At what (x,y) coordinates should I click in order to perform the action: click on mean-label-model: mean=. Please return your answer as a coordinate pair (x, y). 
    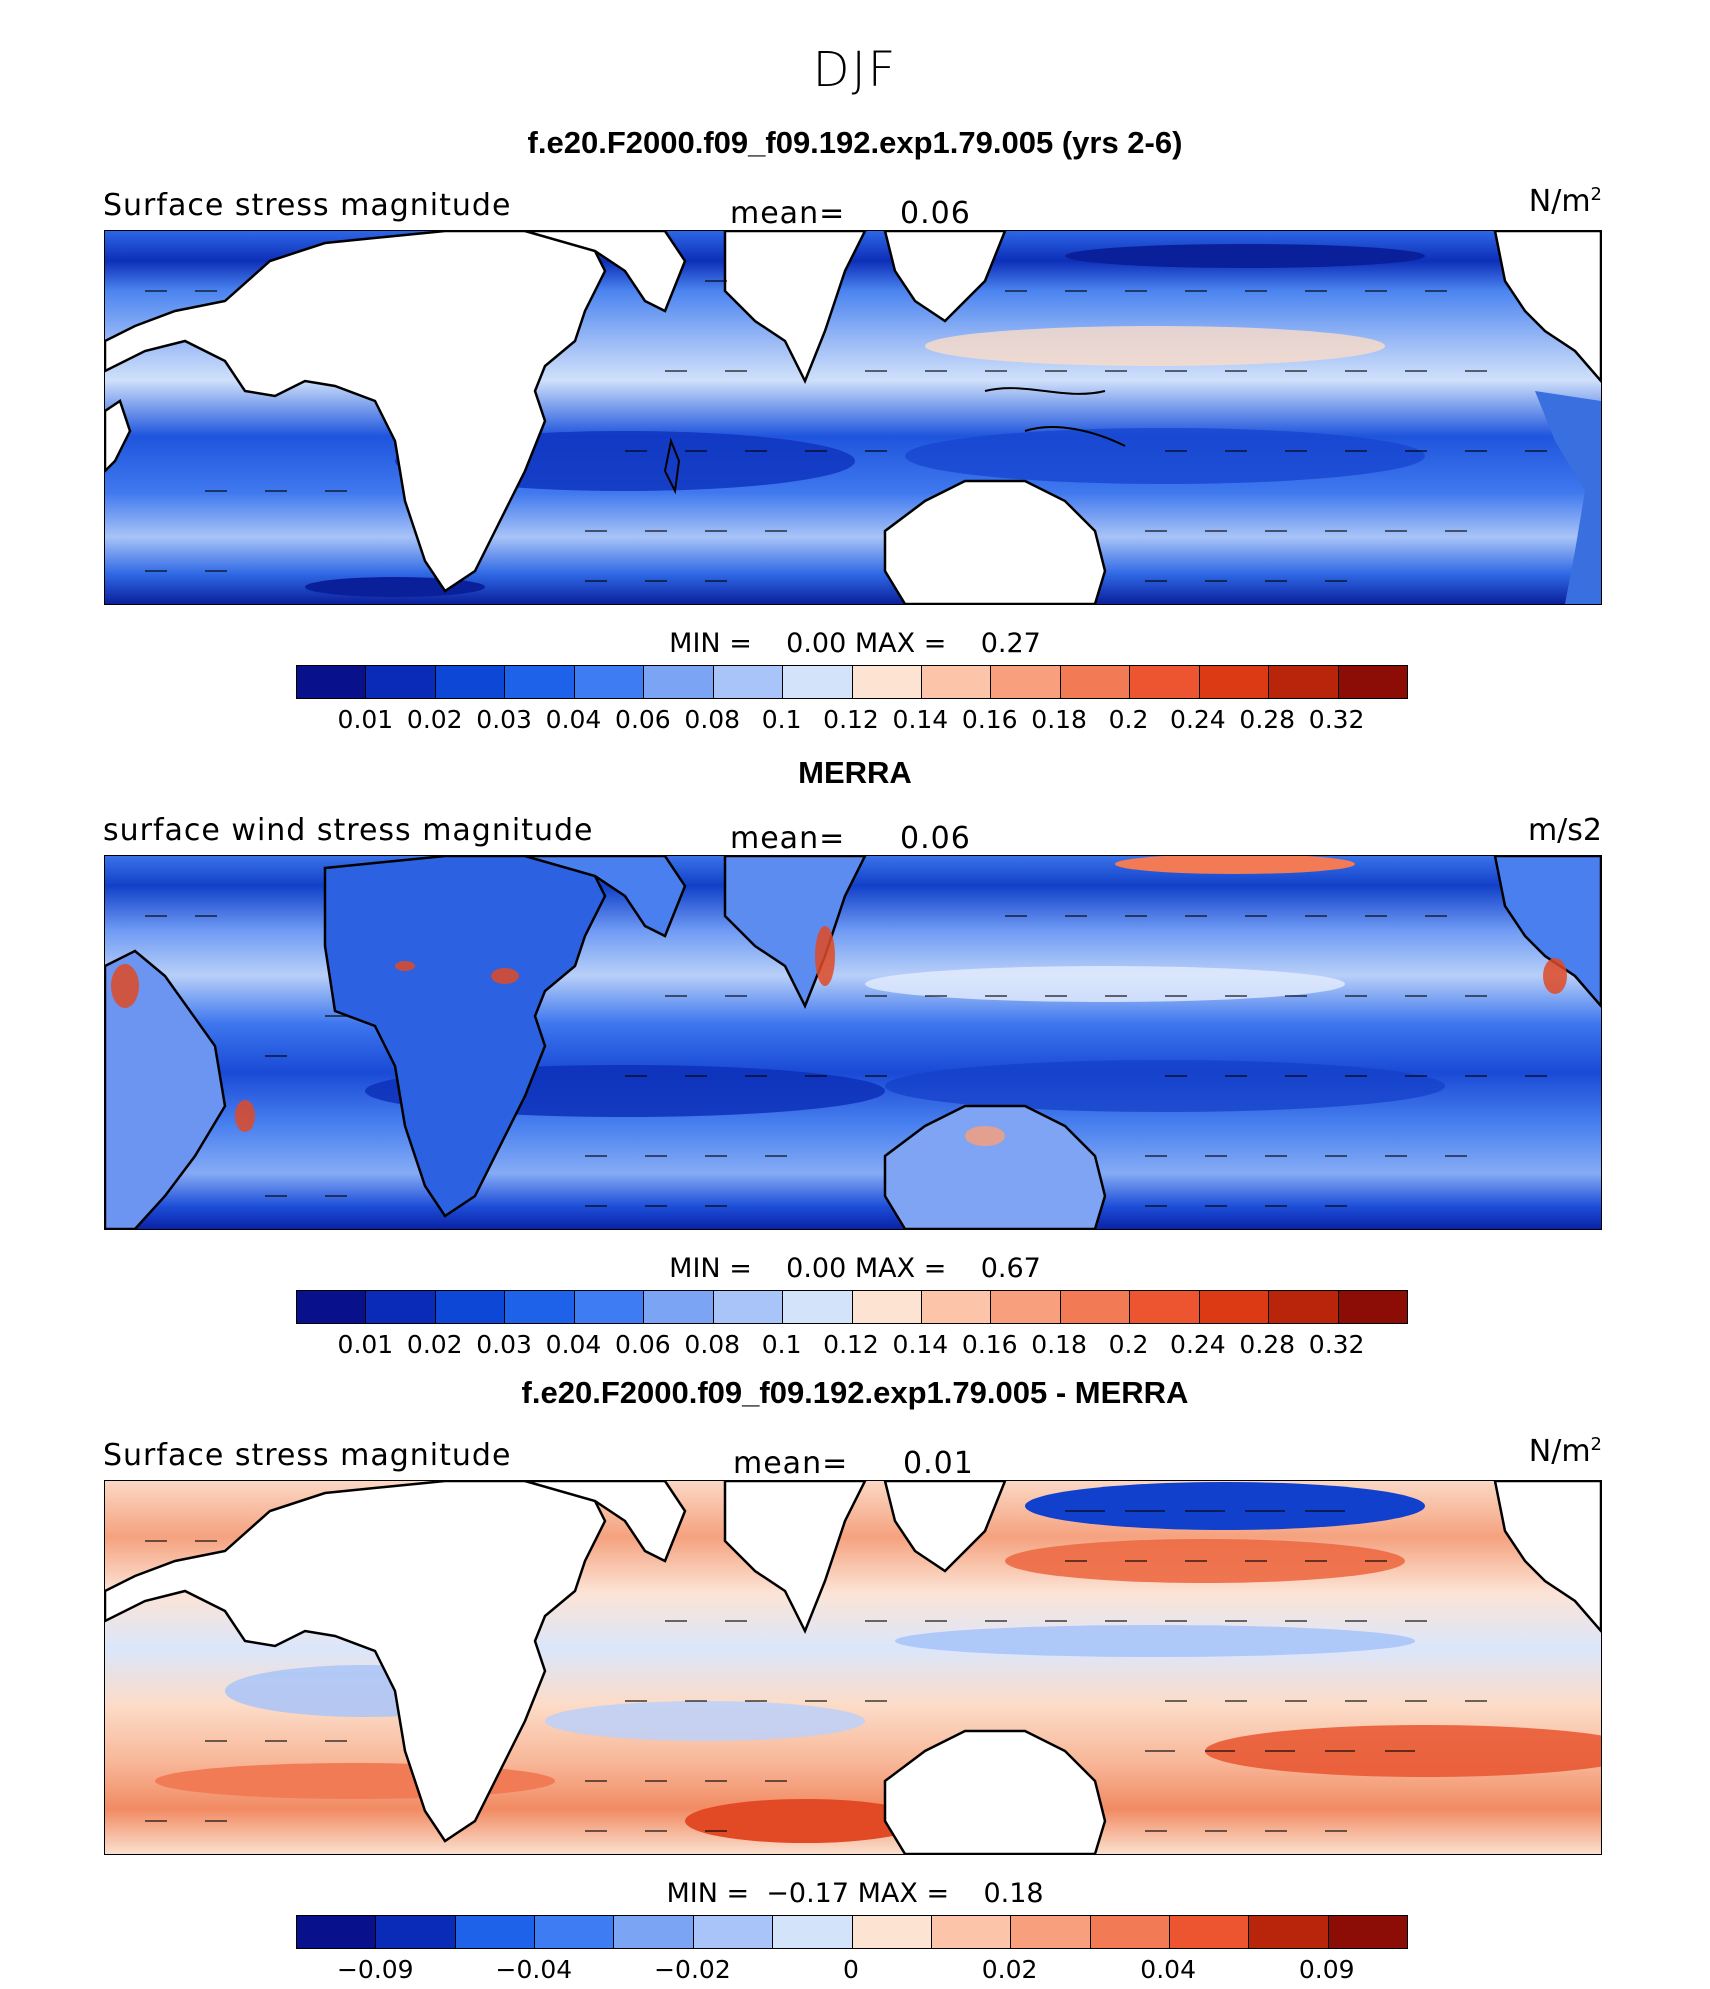
    Looking at the image, I should click on (788, 213).